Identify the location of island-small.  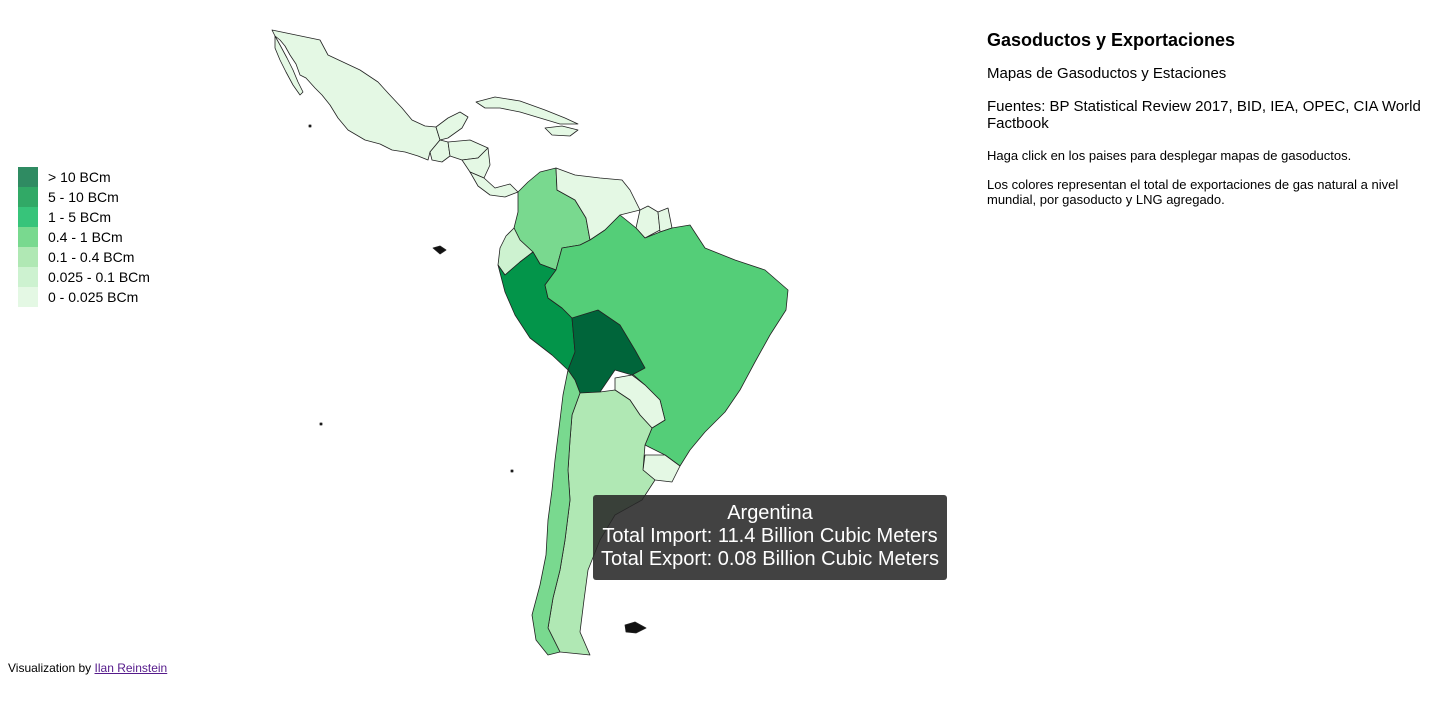
(321, 424).